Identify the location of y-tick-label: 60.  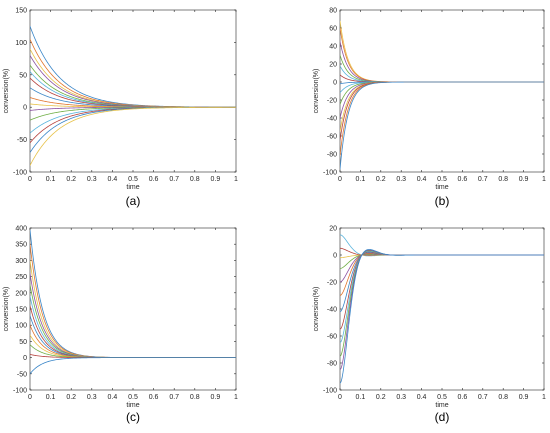
(333, 29).